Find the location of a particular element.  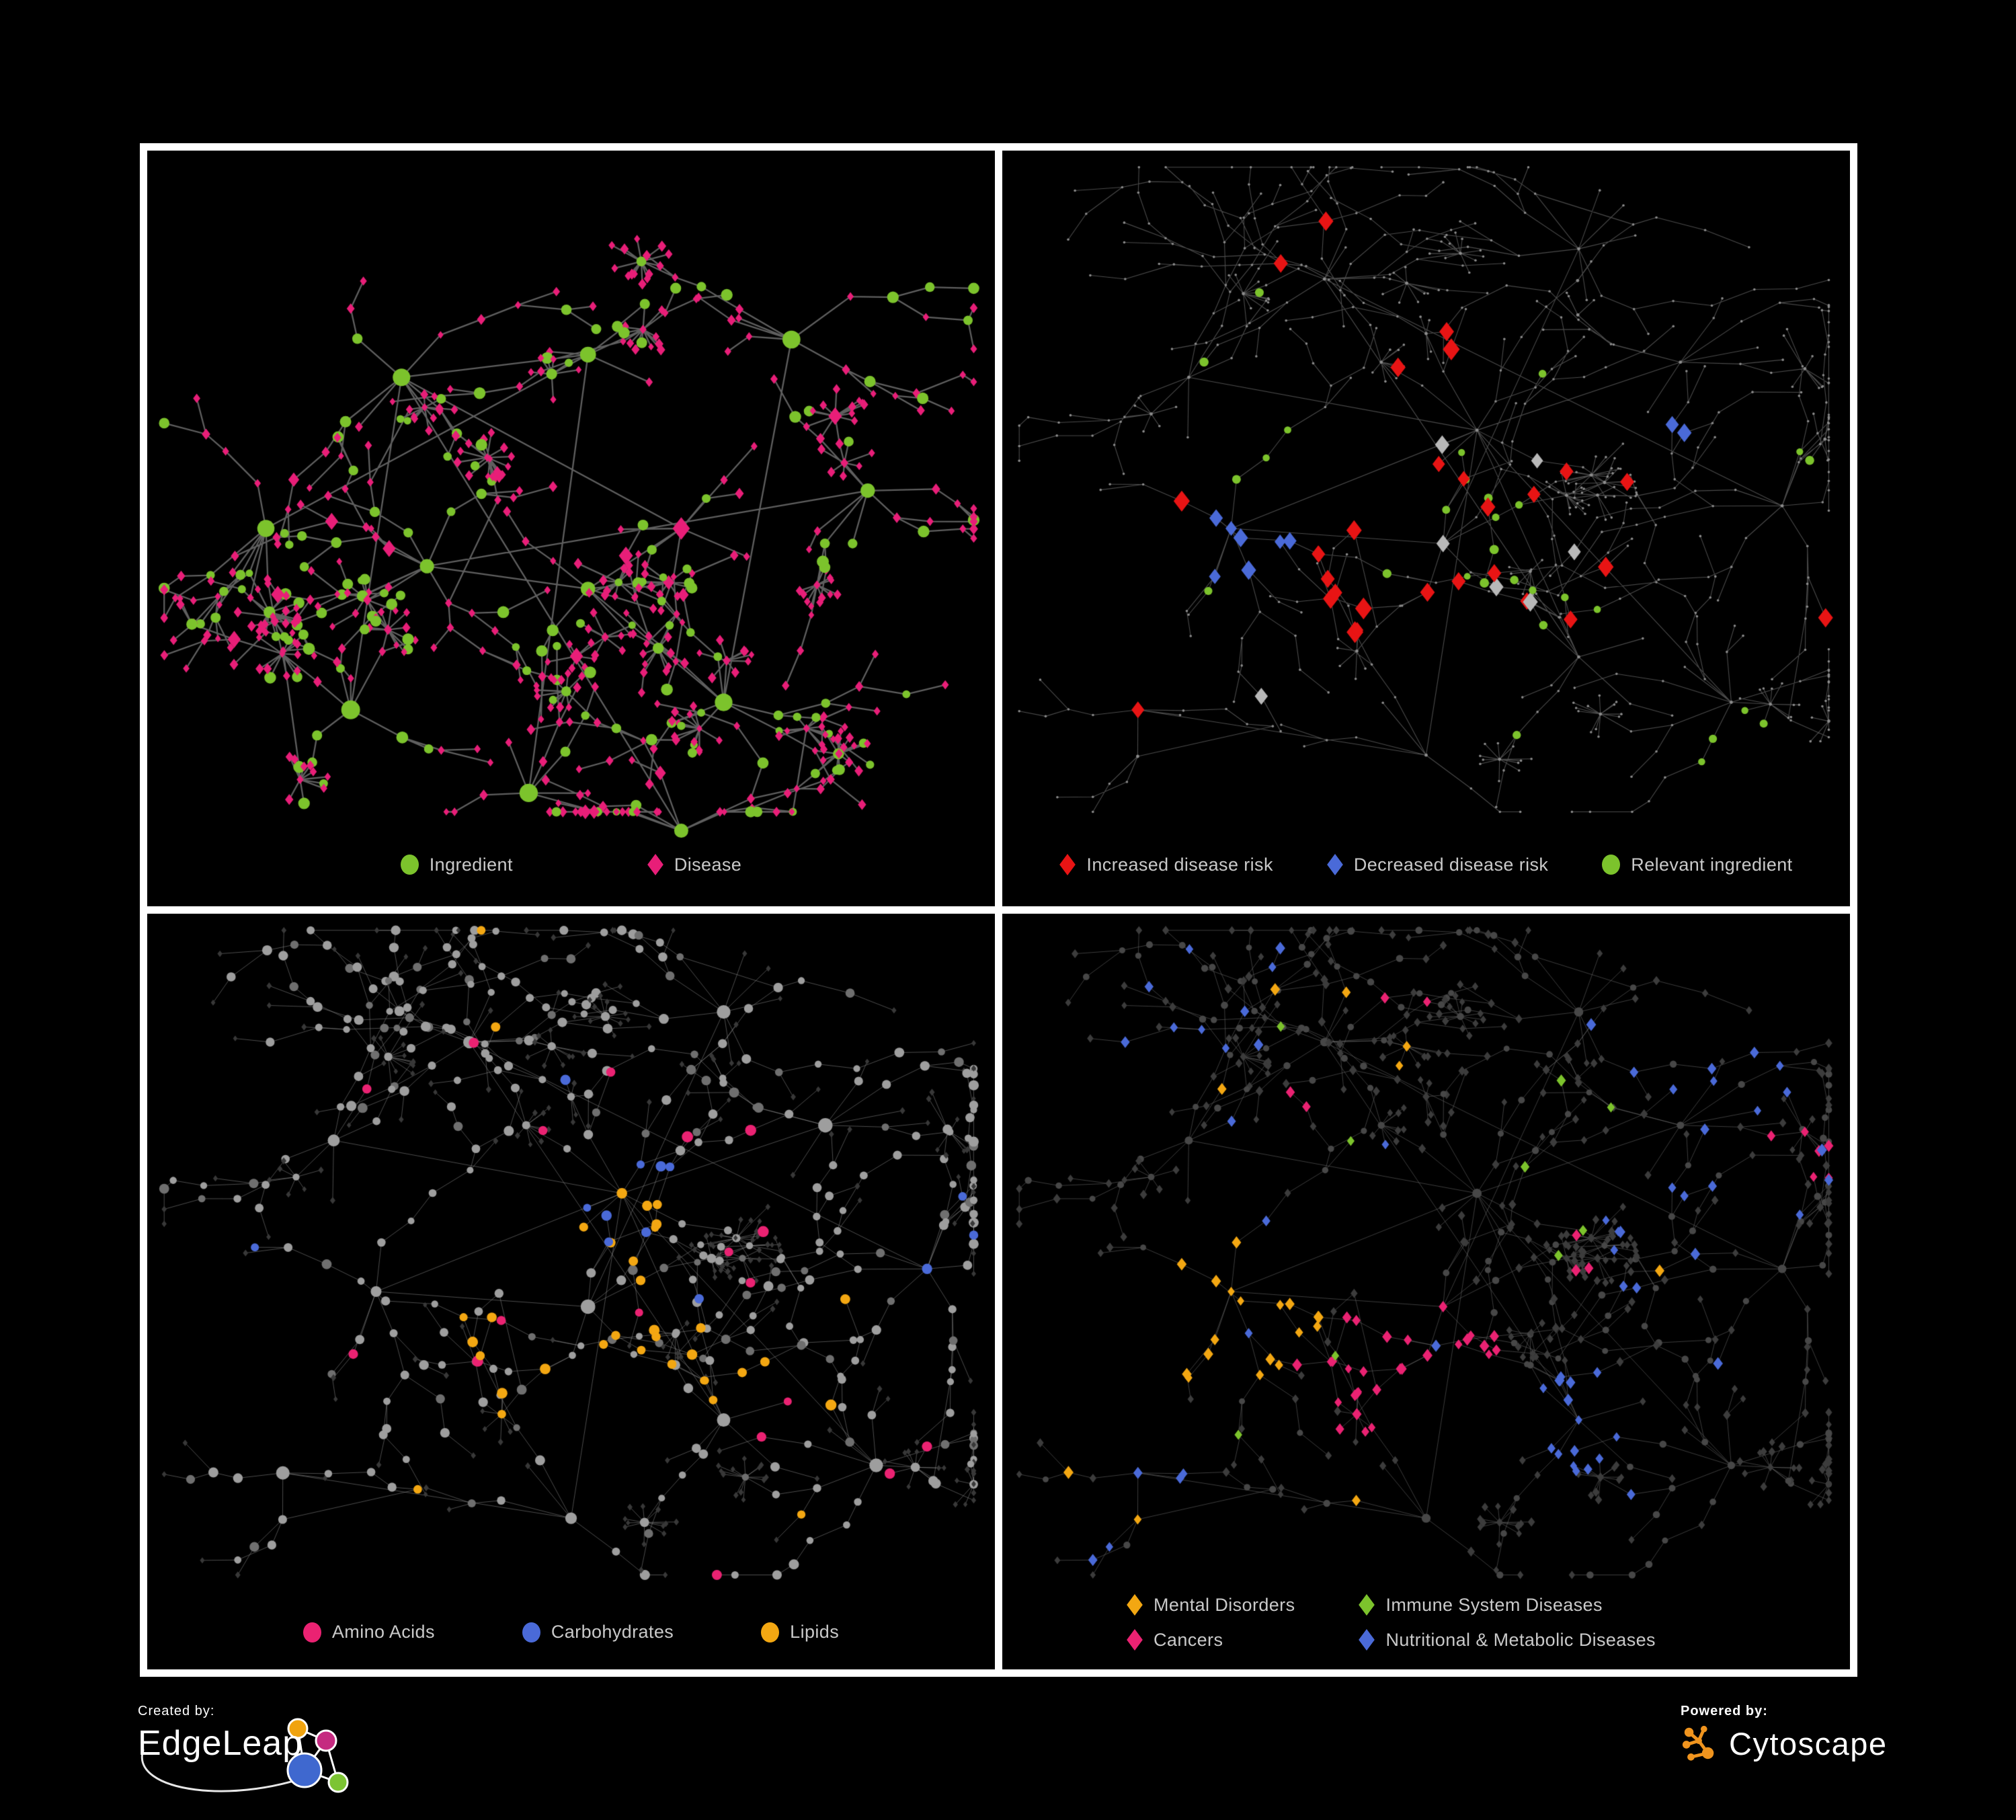

legend-label: Disease is located at coordinates (708, 864).